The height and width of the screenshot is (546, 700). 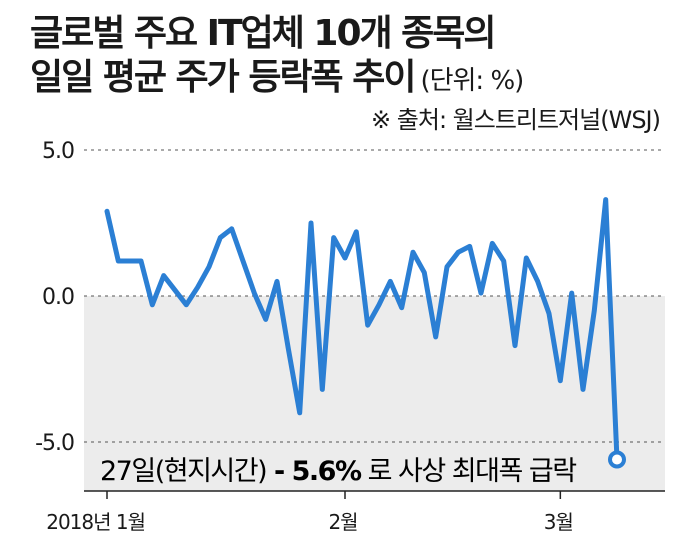 I want to click on x-tick-label: 2월, so click(x=342, y=522).